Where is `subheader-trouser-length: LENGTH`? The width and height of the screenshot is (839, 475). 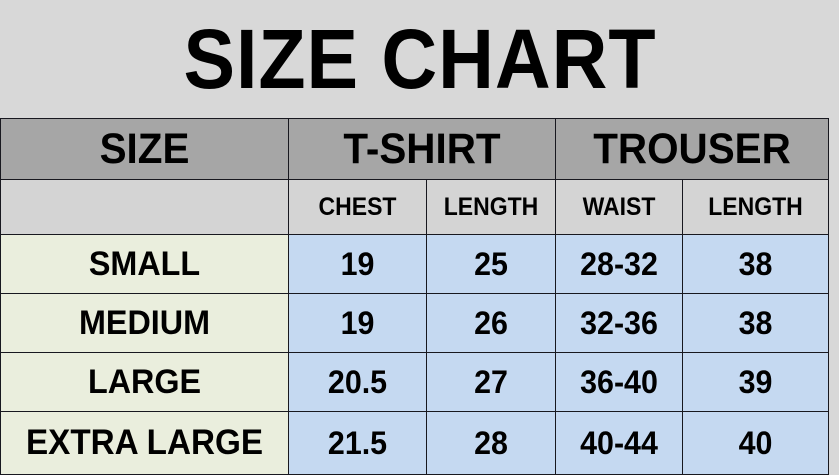 subheader-trouser-length: LENGTH is located at coordinates (755, 207).